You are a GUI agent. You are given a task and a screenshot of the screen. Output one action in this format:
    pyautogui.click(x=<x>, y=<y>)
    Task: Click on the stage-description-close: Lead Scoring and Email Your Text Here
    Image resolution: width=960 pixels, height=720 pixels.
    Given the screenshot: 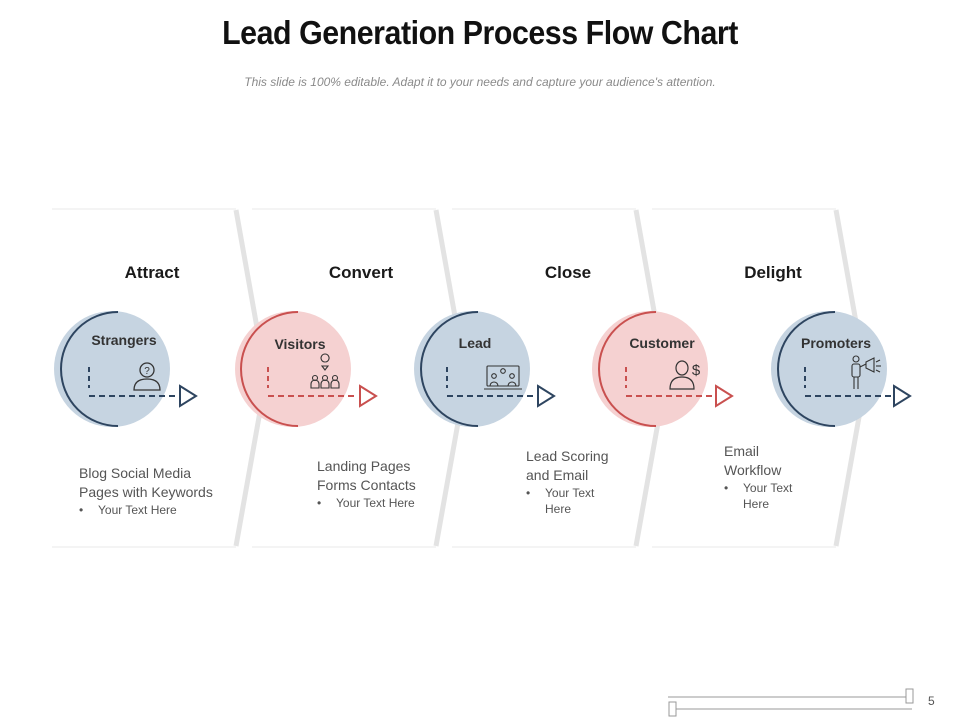 What is the action you would take?
    pyautogui.click(x=581, y=482)
    